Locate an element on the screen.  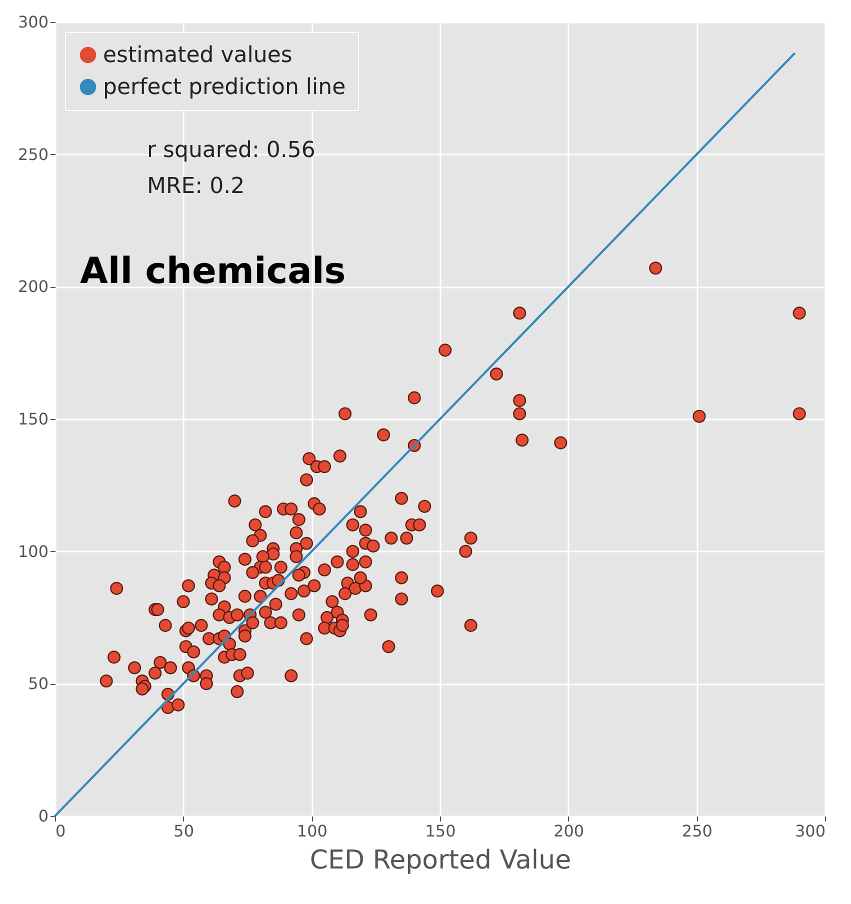
x-tick-label: 300 is located at coordinates (810, 831).